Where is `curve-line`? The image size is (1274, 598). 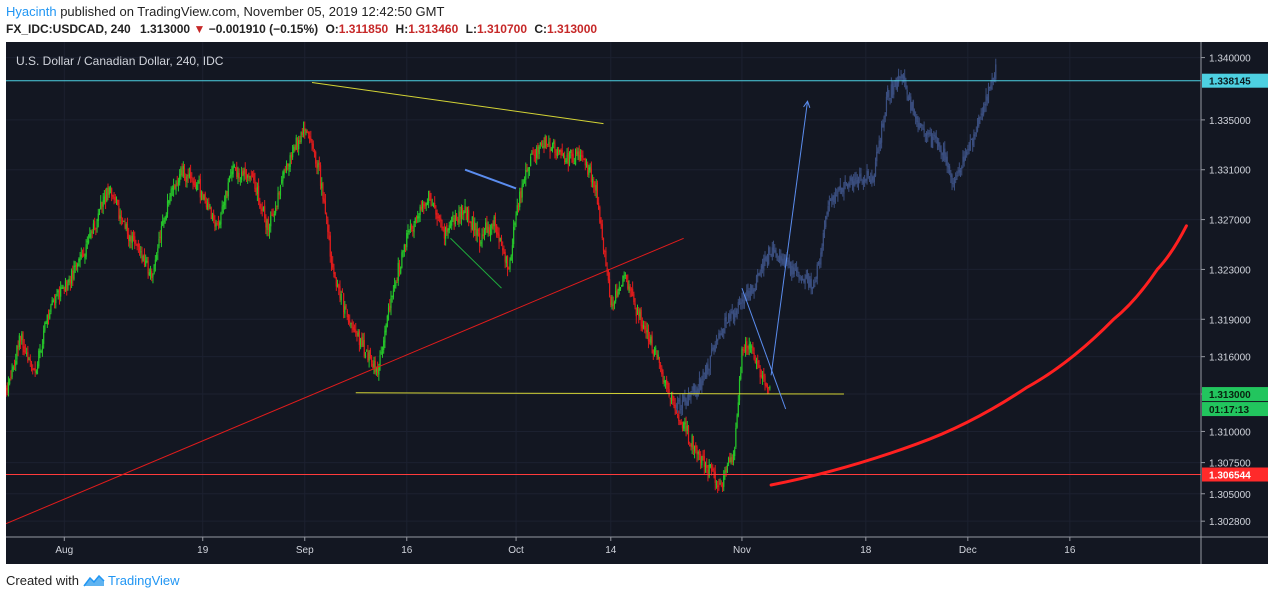 curve-line is located at coordinates (978, 355).